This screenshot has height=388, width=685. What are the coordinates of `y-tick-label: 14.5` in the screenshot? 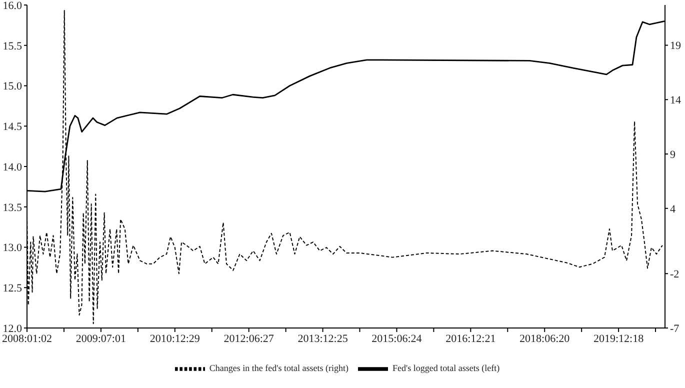 It's located at (12, 127).